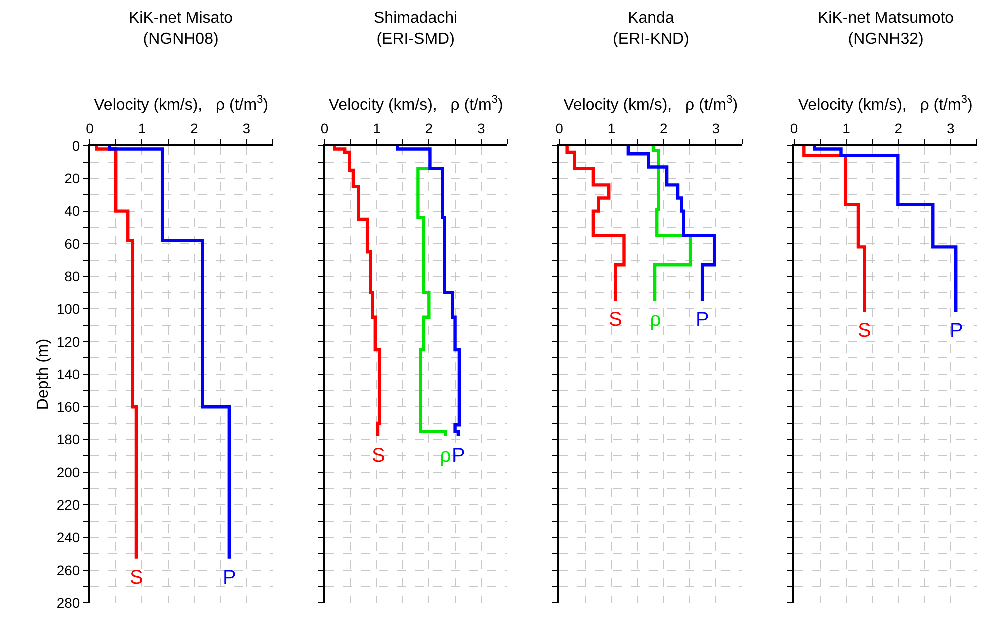 The height and width of the screenshot is (617, 998). Describe the element at coordinates (68, 602) in the screenshot. I see `y-tick-label: 280` at that location.